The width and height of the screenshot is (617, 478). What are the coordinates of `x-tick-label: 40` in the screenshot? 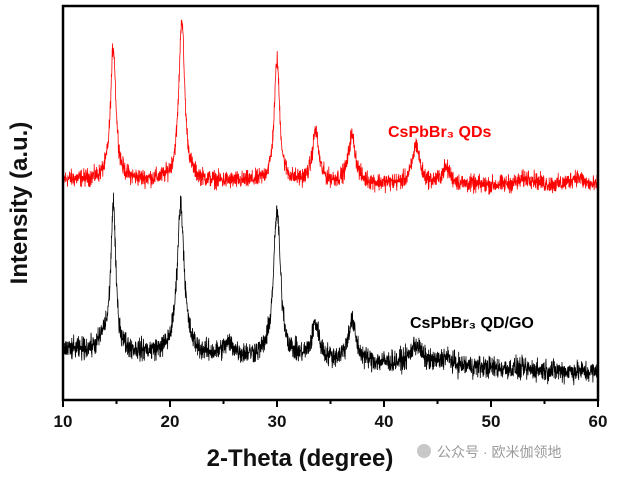 It's located at (384, 421).